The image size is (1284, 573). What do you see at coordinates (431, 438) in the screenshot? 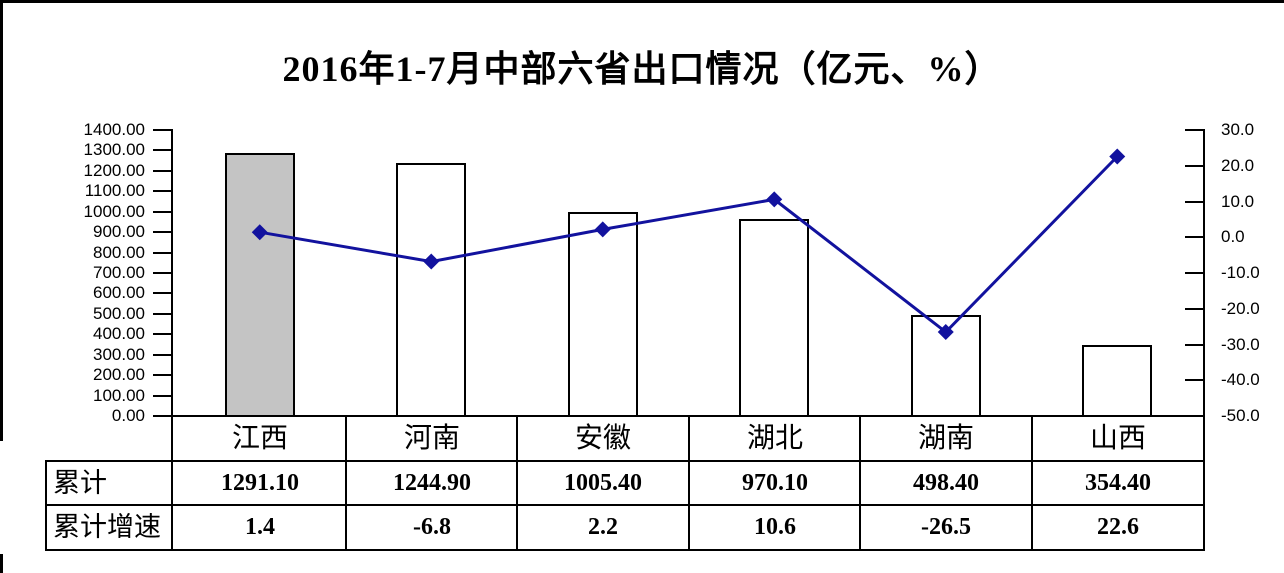
I see `category-label: 河南` at bounding box center [431, 438].